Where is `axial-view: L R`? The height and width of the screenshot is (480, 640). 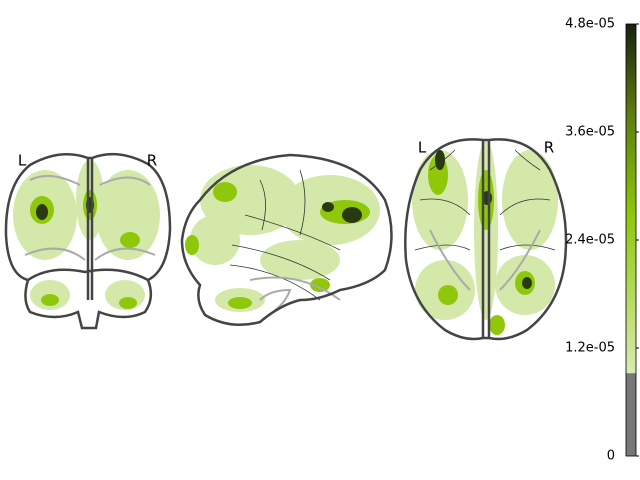 axial-view: L R is located at coordinates (486, 239).